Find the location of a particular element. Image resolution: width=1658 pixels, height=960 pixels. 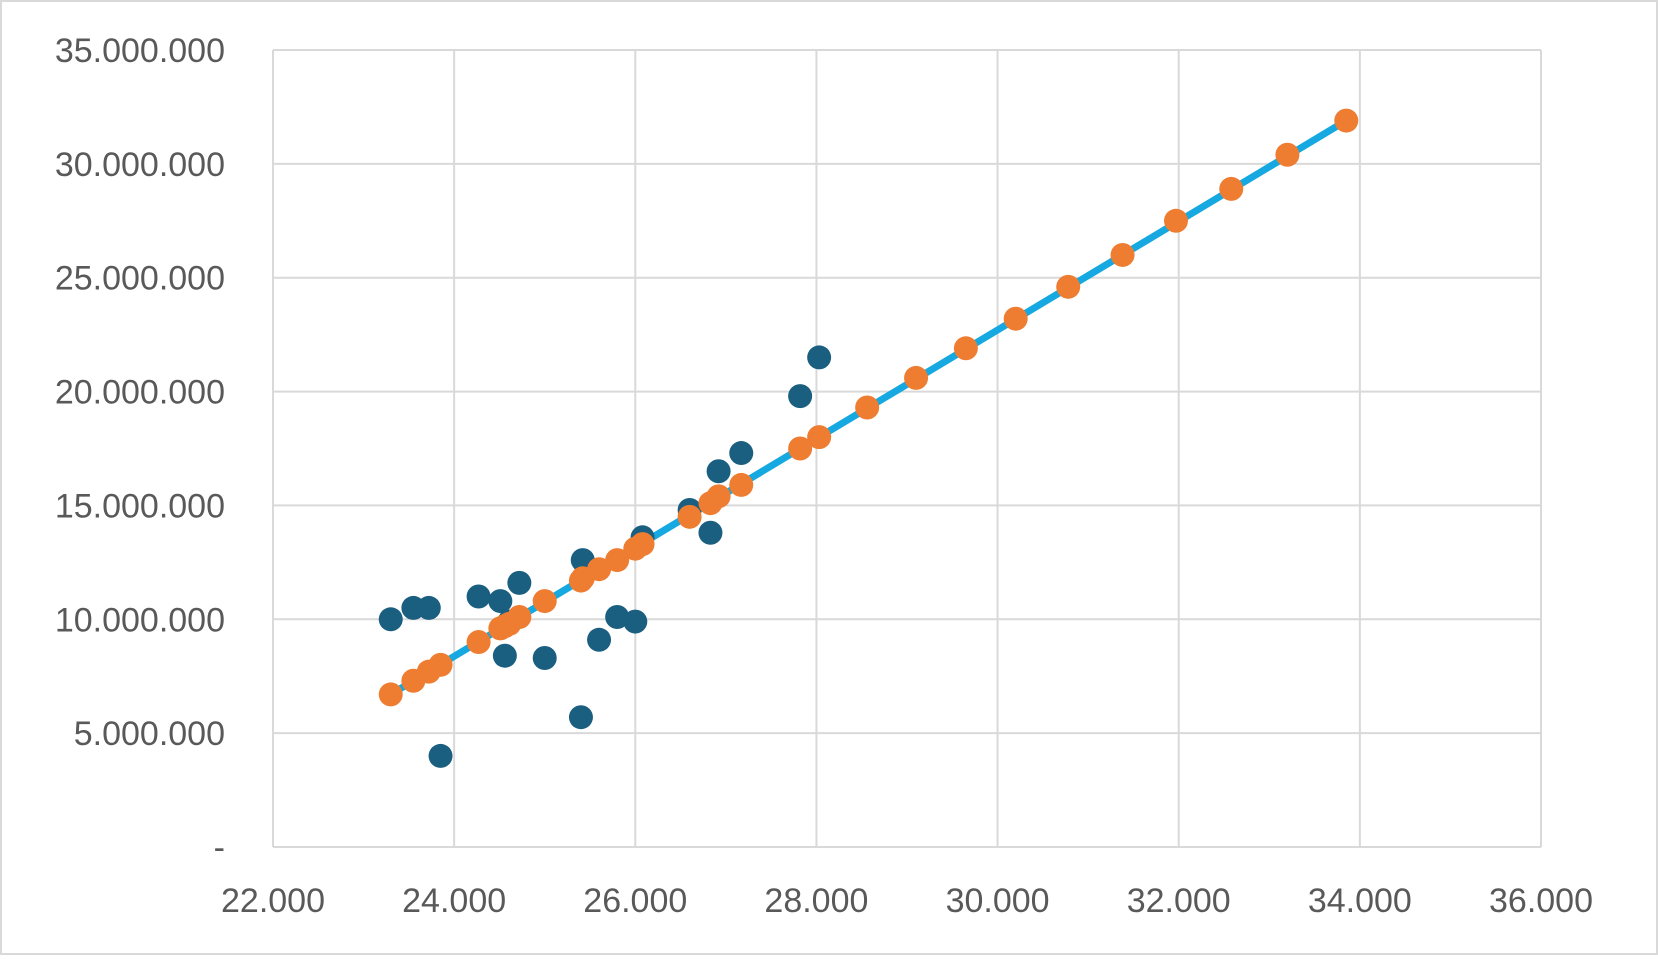

y-tick-label: 25.000.000 is located at coordinates (140, 279).